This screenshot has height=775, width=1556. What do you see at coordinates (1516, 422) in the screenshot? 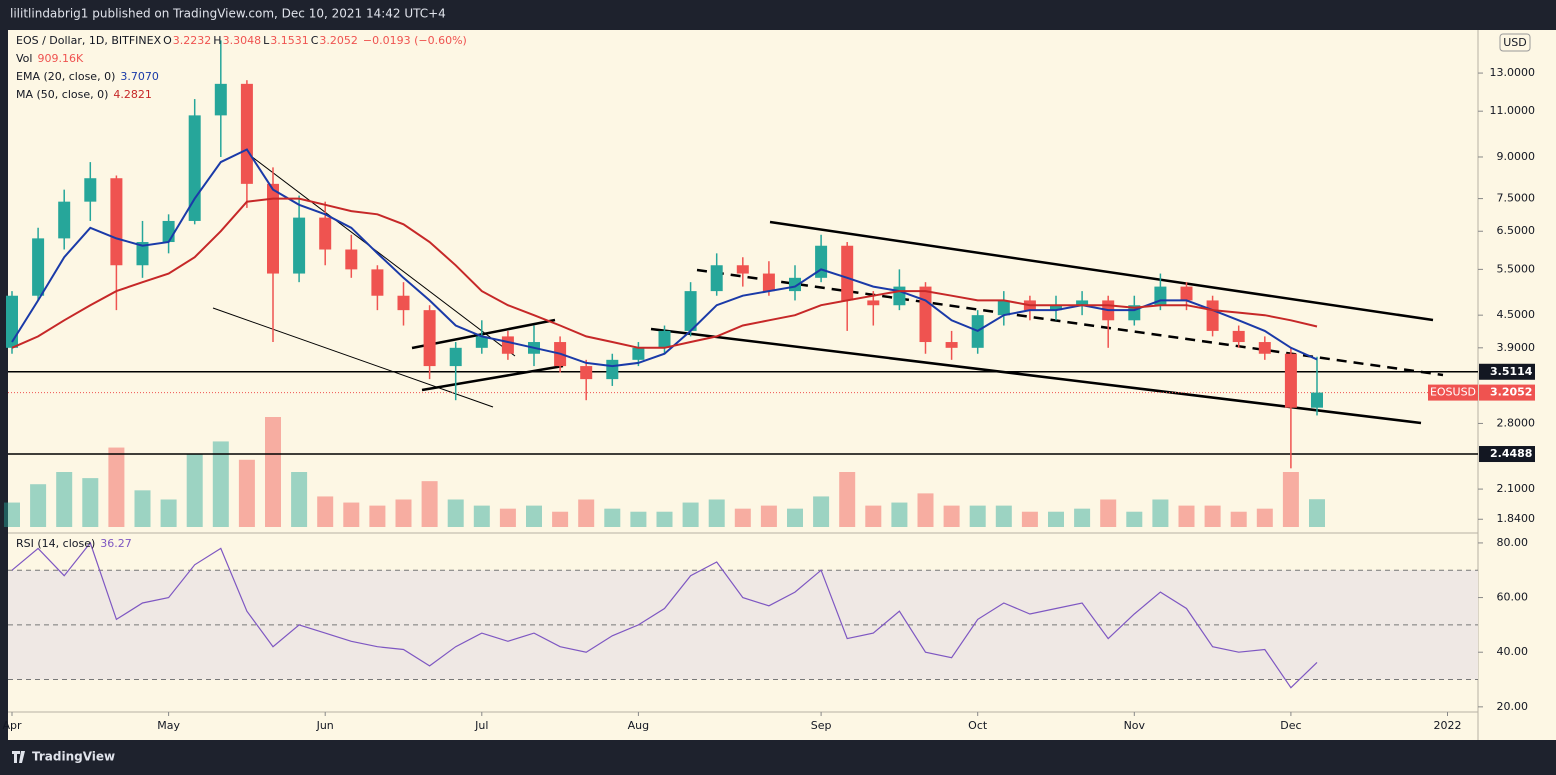
I see `y-tick-label: 2.8000` at bounding box center [1516, 422].